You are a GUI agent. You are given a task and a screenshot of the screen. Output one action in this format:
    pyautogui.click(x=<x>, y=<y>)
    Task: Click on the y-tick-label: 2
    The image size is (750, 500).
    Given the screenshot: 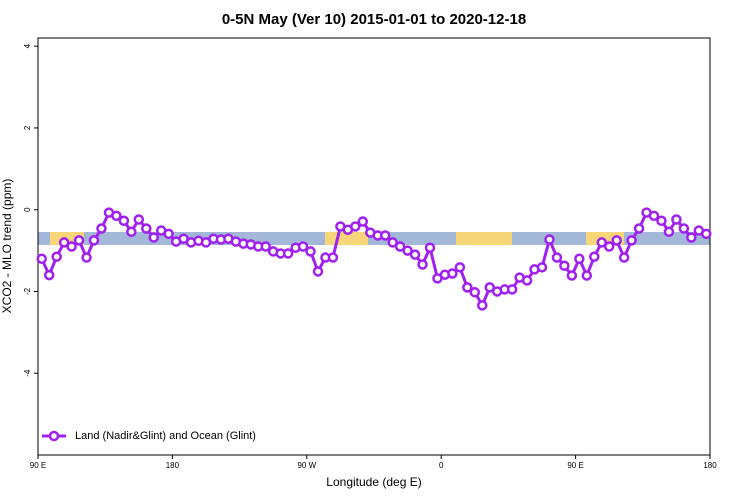 What is the action you would take?
    pyautogui.click(x=27, y=127)
    